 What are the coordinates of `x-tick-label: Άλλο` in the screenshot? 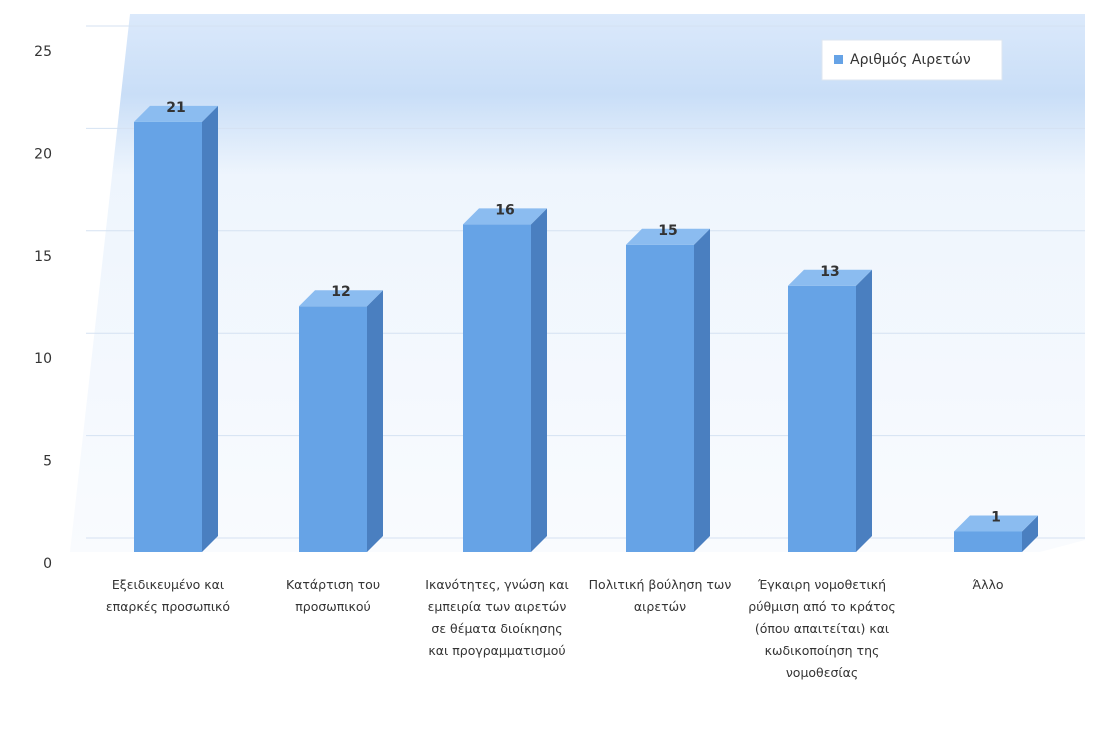 It's located at (988, 584).